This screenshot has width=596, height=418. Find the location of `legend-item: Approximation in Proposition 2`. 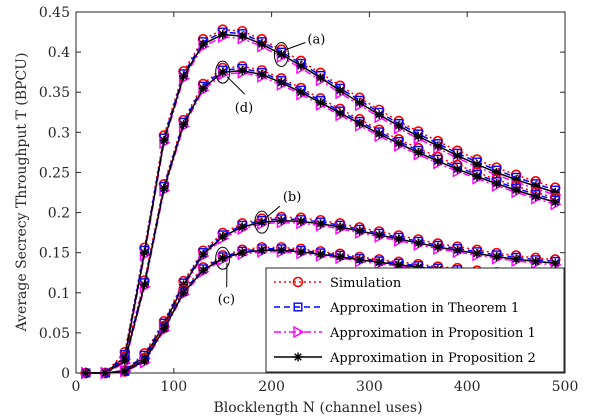

legend-item: Approximation in Proposition 2 is located at coordinates (405, 358).